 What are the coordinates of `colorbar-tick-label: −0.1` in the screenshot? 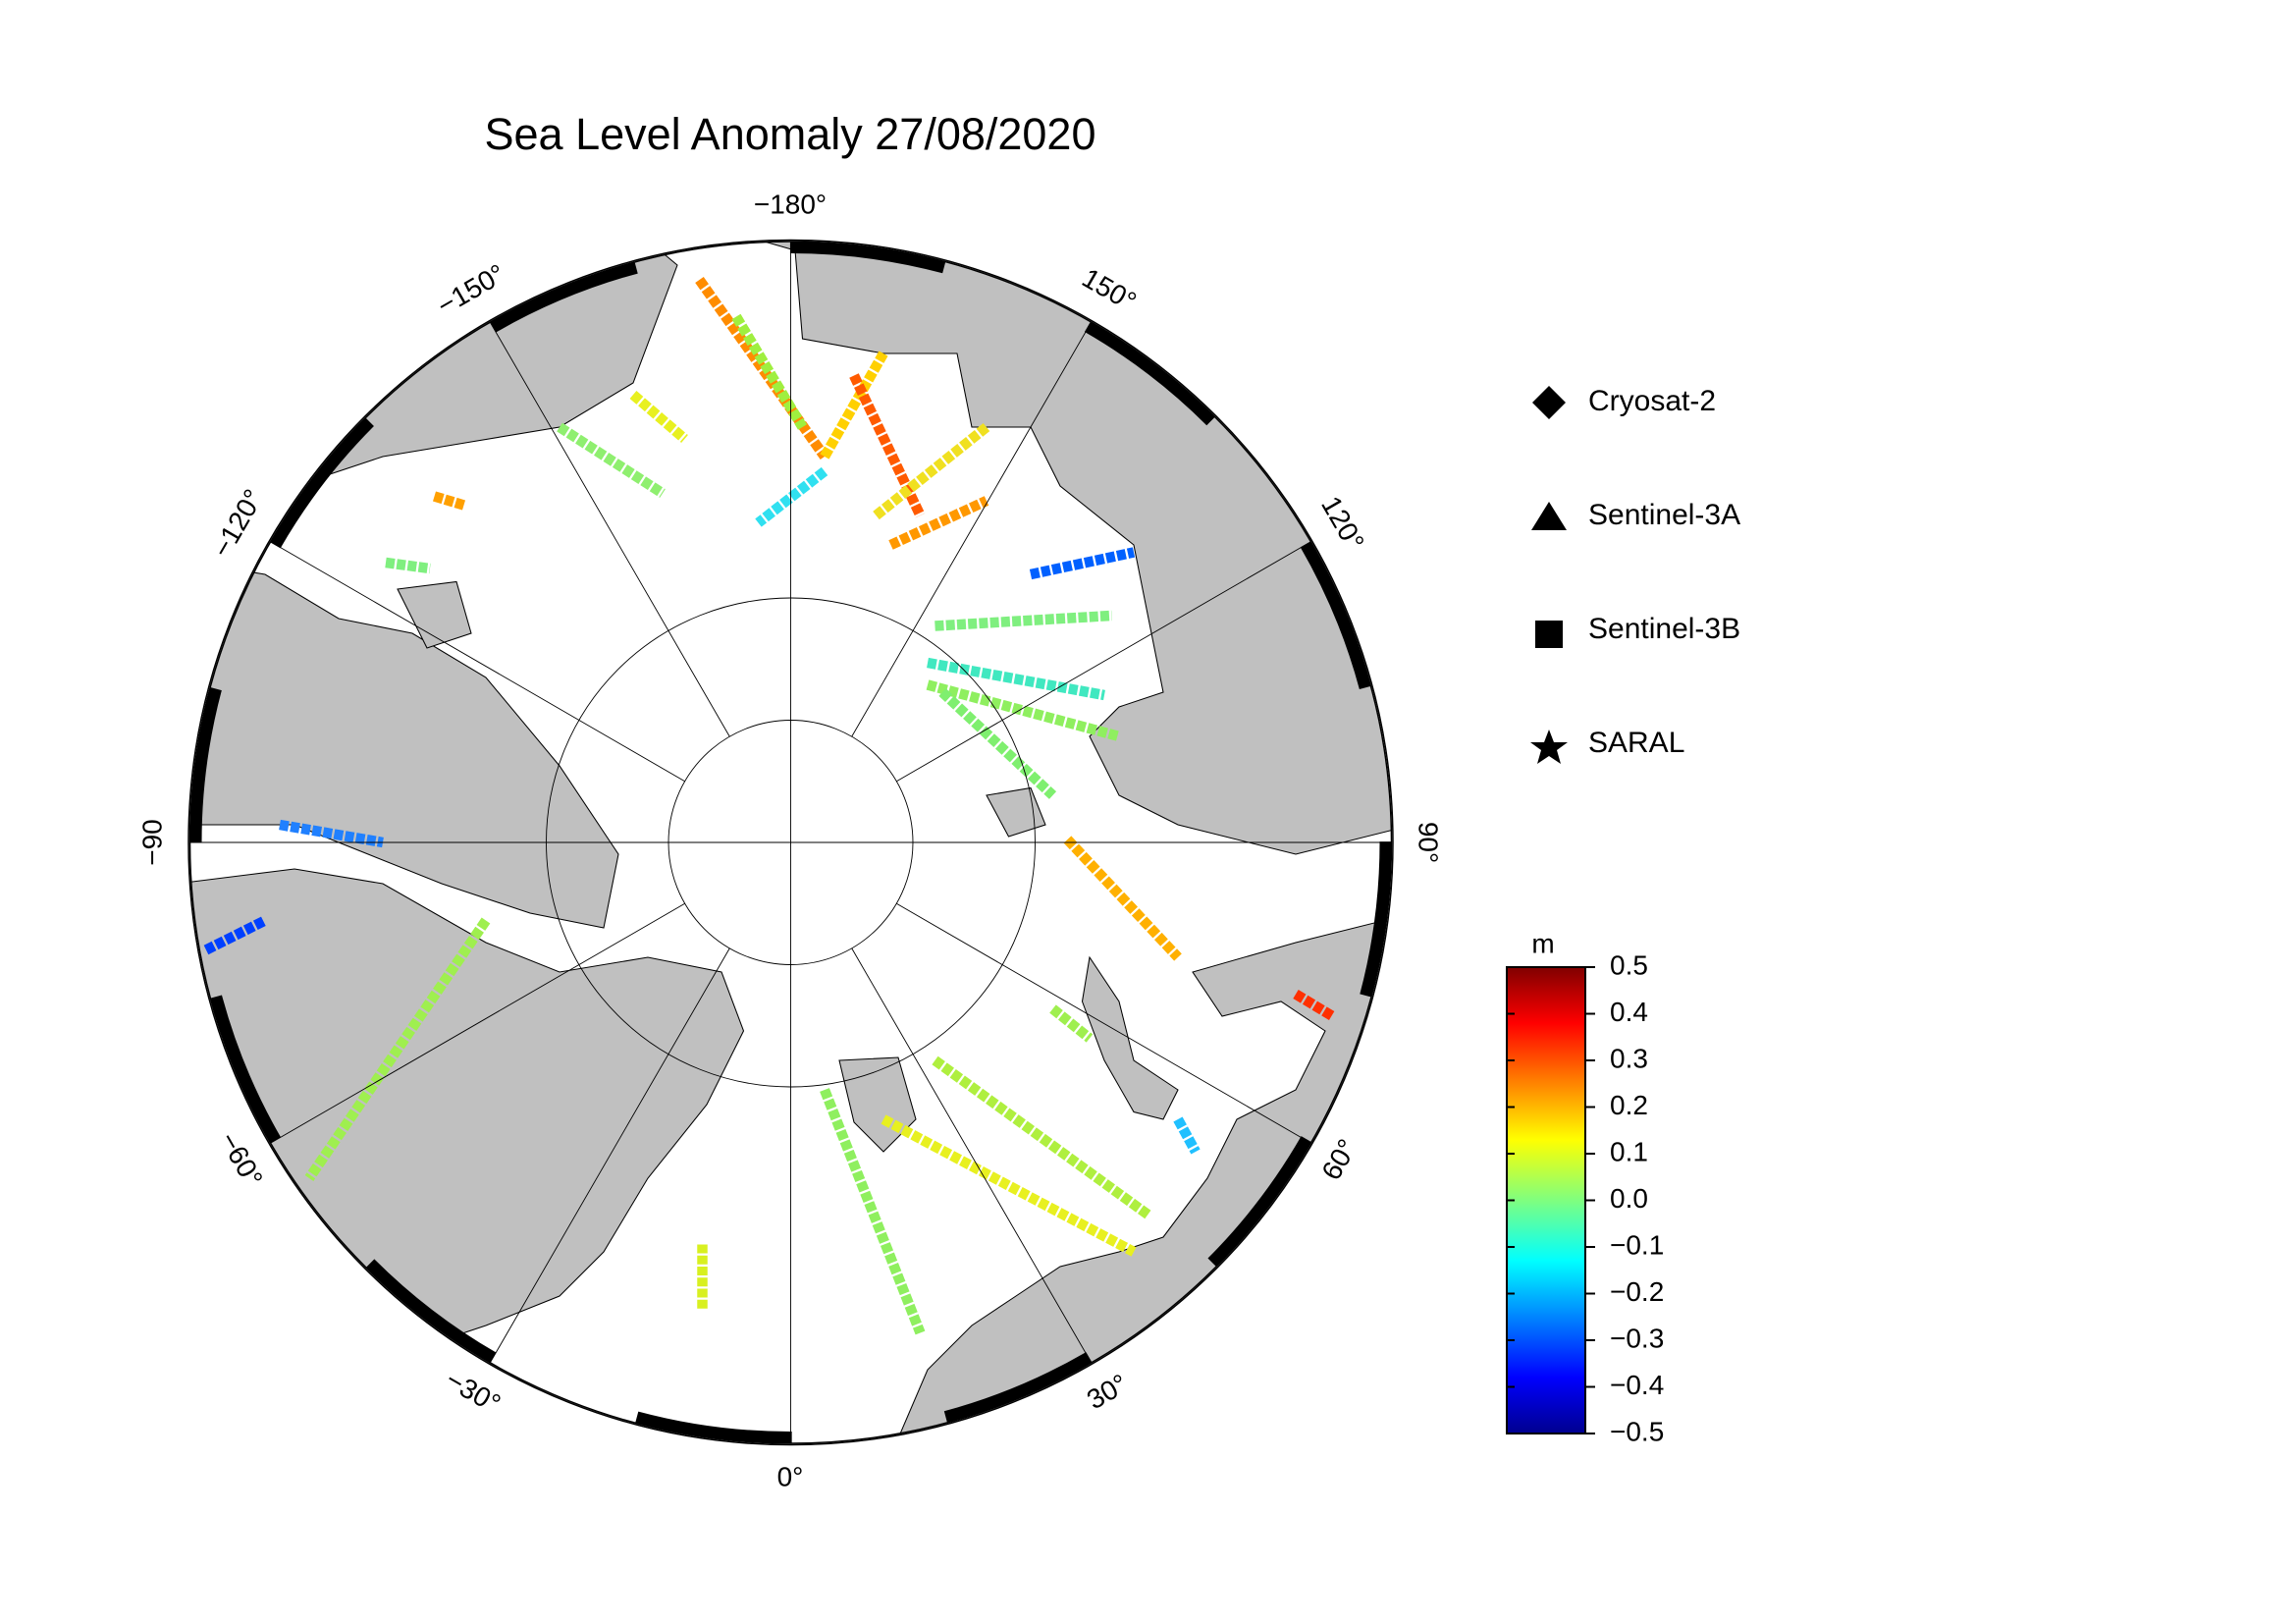 It's located at (1637, 1244).